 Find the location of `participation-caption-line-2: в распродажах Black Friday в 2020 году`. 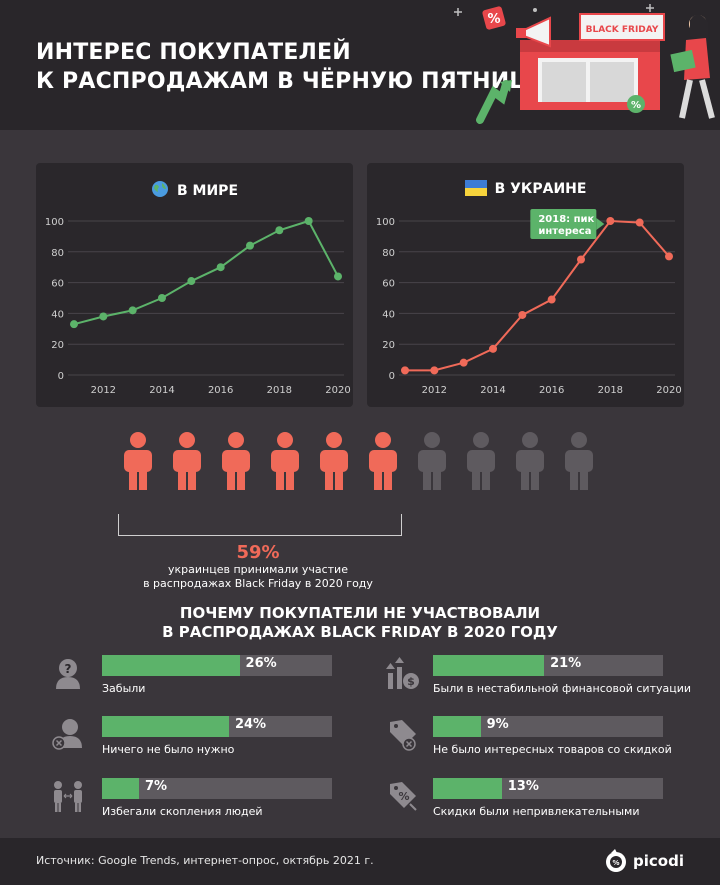

participation-caption-line-2: в распродажах Black Friday в 2020 году is located at coordinates (258, 583).